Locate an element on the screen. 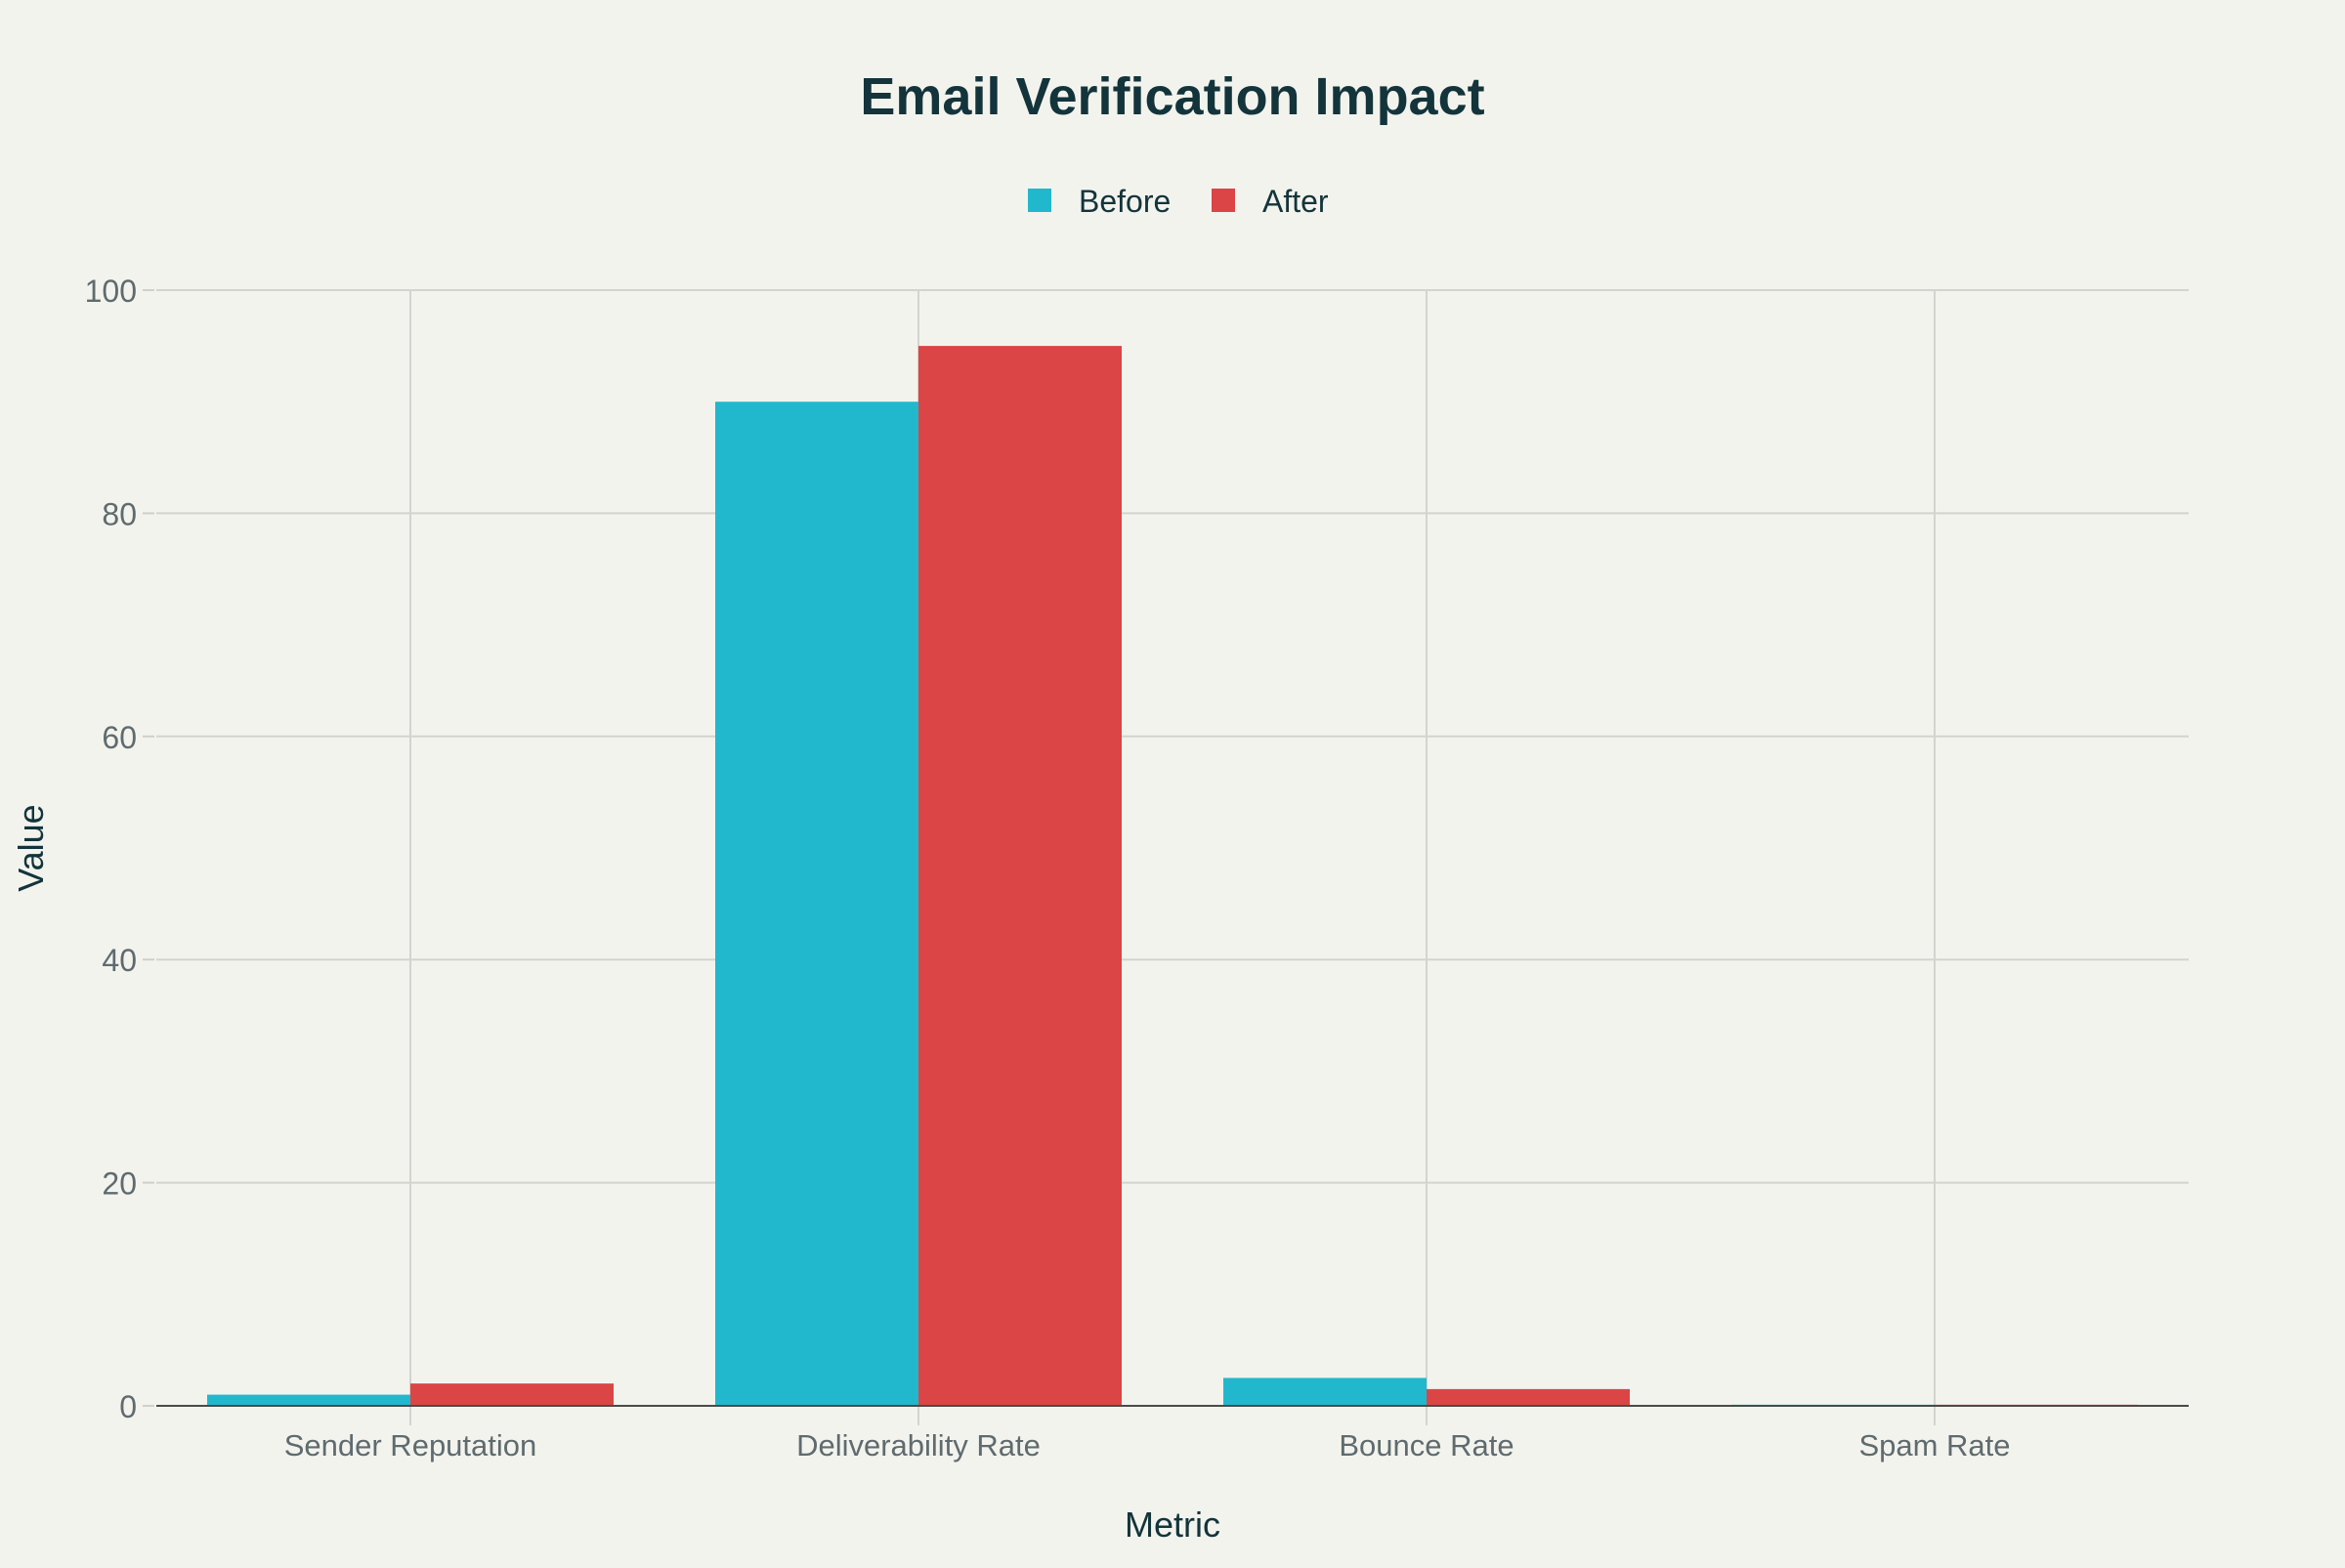  y-tick-label: 60 is located at coordinates (119, 737).